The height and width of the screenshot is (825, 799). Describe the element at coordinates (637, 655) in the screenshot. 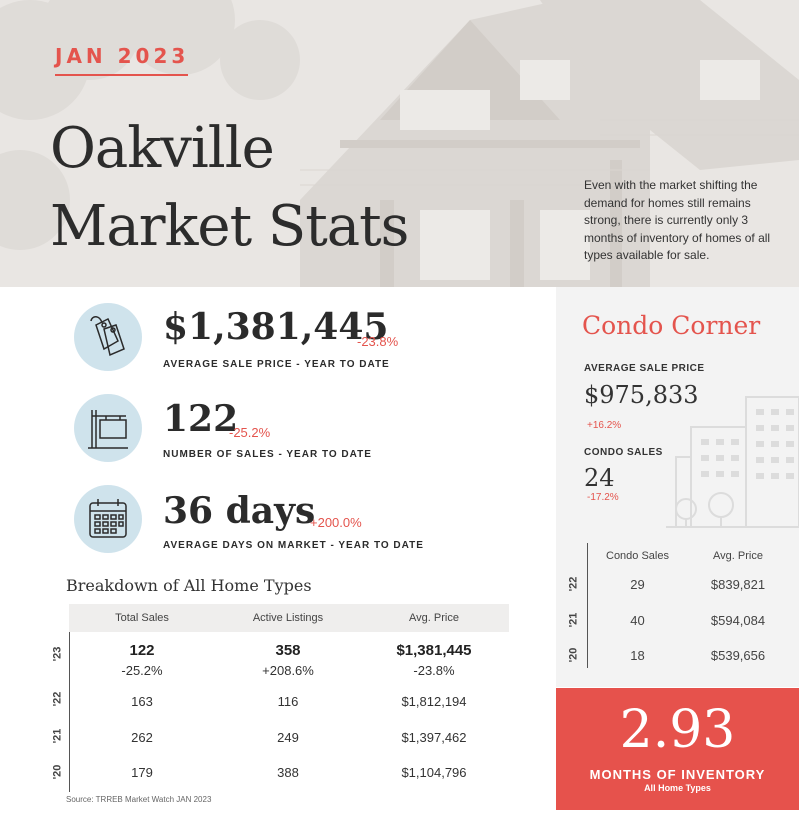

I see `condo-sales-20: 18` at that location.